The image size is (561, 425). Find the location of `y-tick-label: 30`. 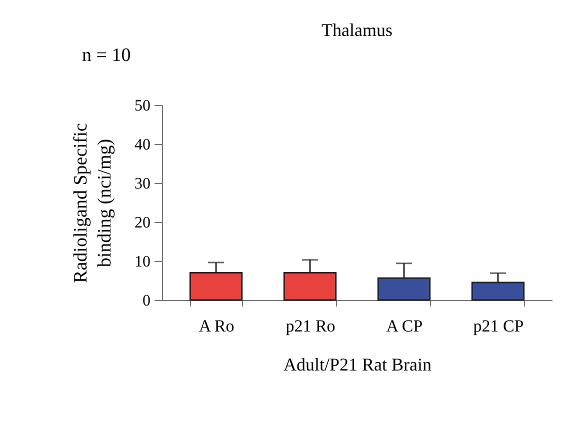

y-tick-label: 30 is located at coordinates (142, 184).